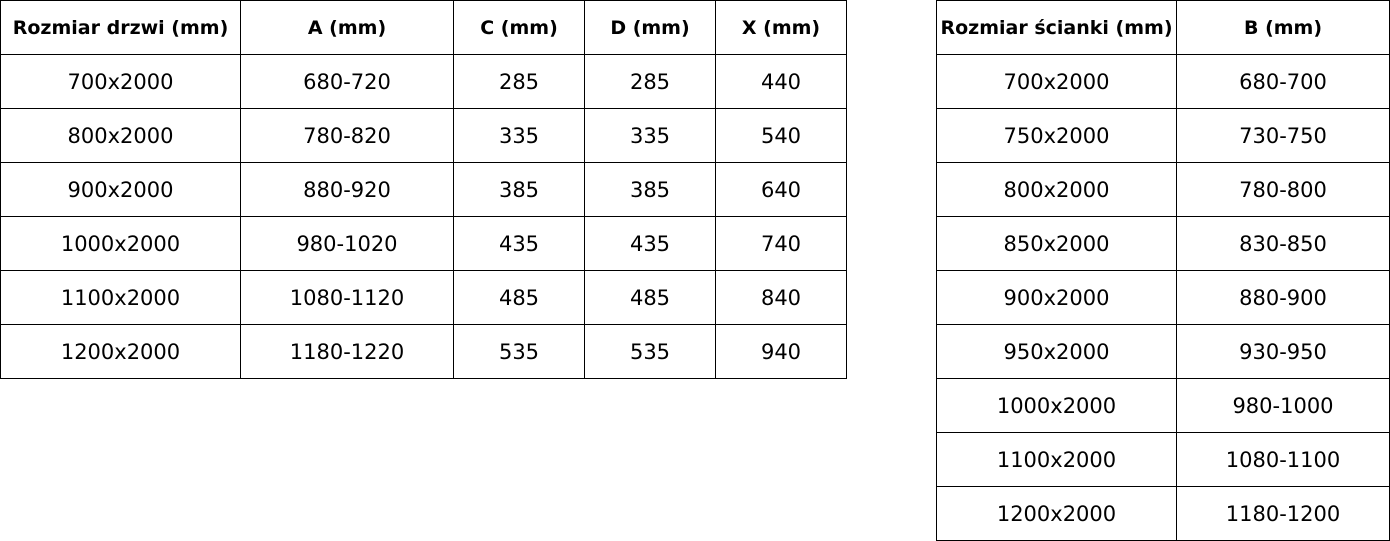 The image size is (1390, 541). What do you see at coordinates (781, 27) in the screenshot?
I see `column-header: X (mm)` at bounding box center [781, 27].